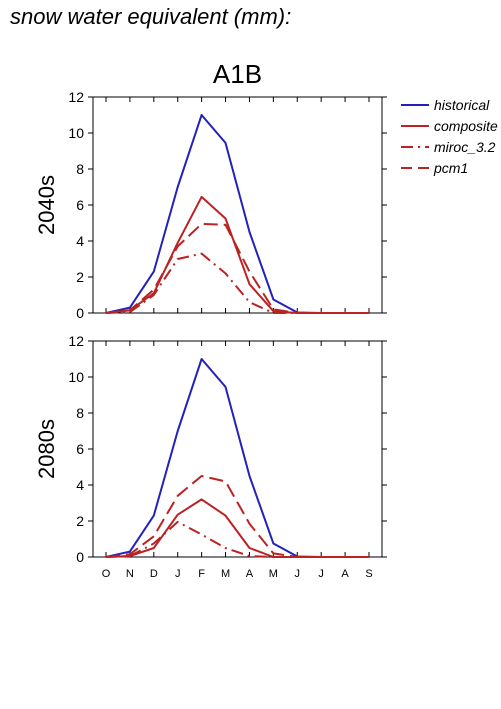  What do you see at coordinates (106, 574) in the screenshot?
I see `x-tick-label: O` at bounding box center [106, 574].